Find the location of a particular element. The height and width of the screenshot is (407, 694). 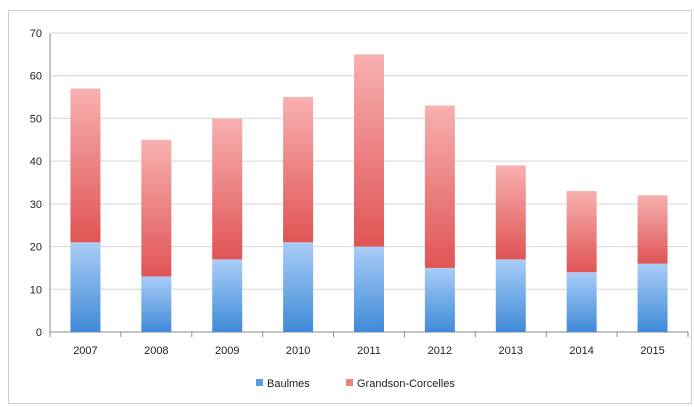

bar-grandson-corcelles-2012 is located at coordinates (439, 186).